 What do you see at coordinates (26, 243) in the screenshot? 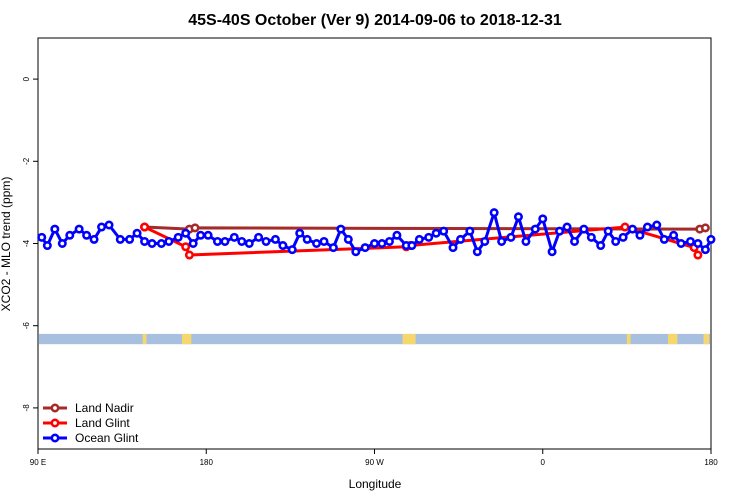
I see `y-tick-label: -4` at bounding box center [26, 243].